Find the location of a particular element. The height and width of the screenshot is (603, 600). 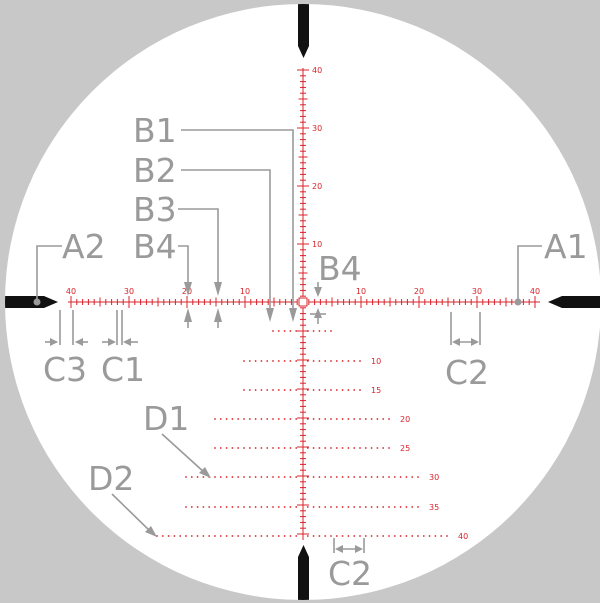

vertical-scale-label: 10 is located at coordinates (317, 244).